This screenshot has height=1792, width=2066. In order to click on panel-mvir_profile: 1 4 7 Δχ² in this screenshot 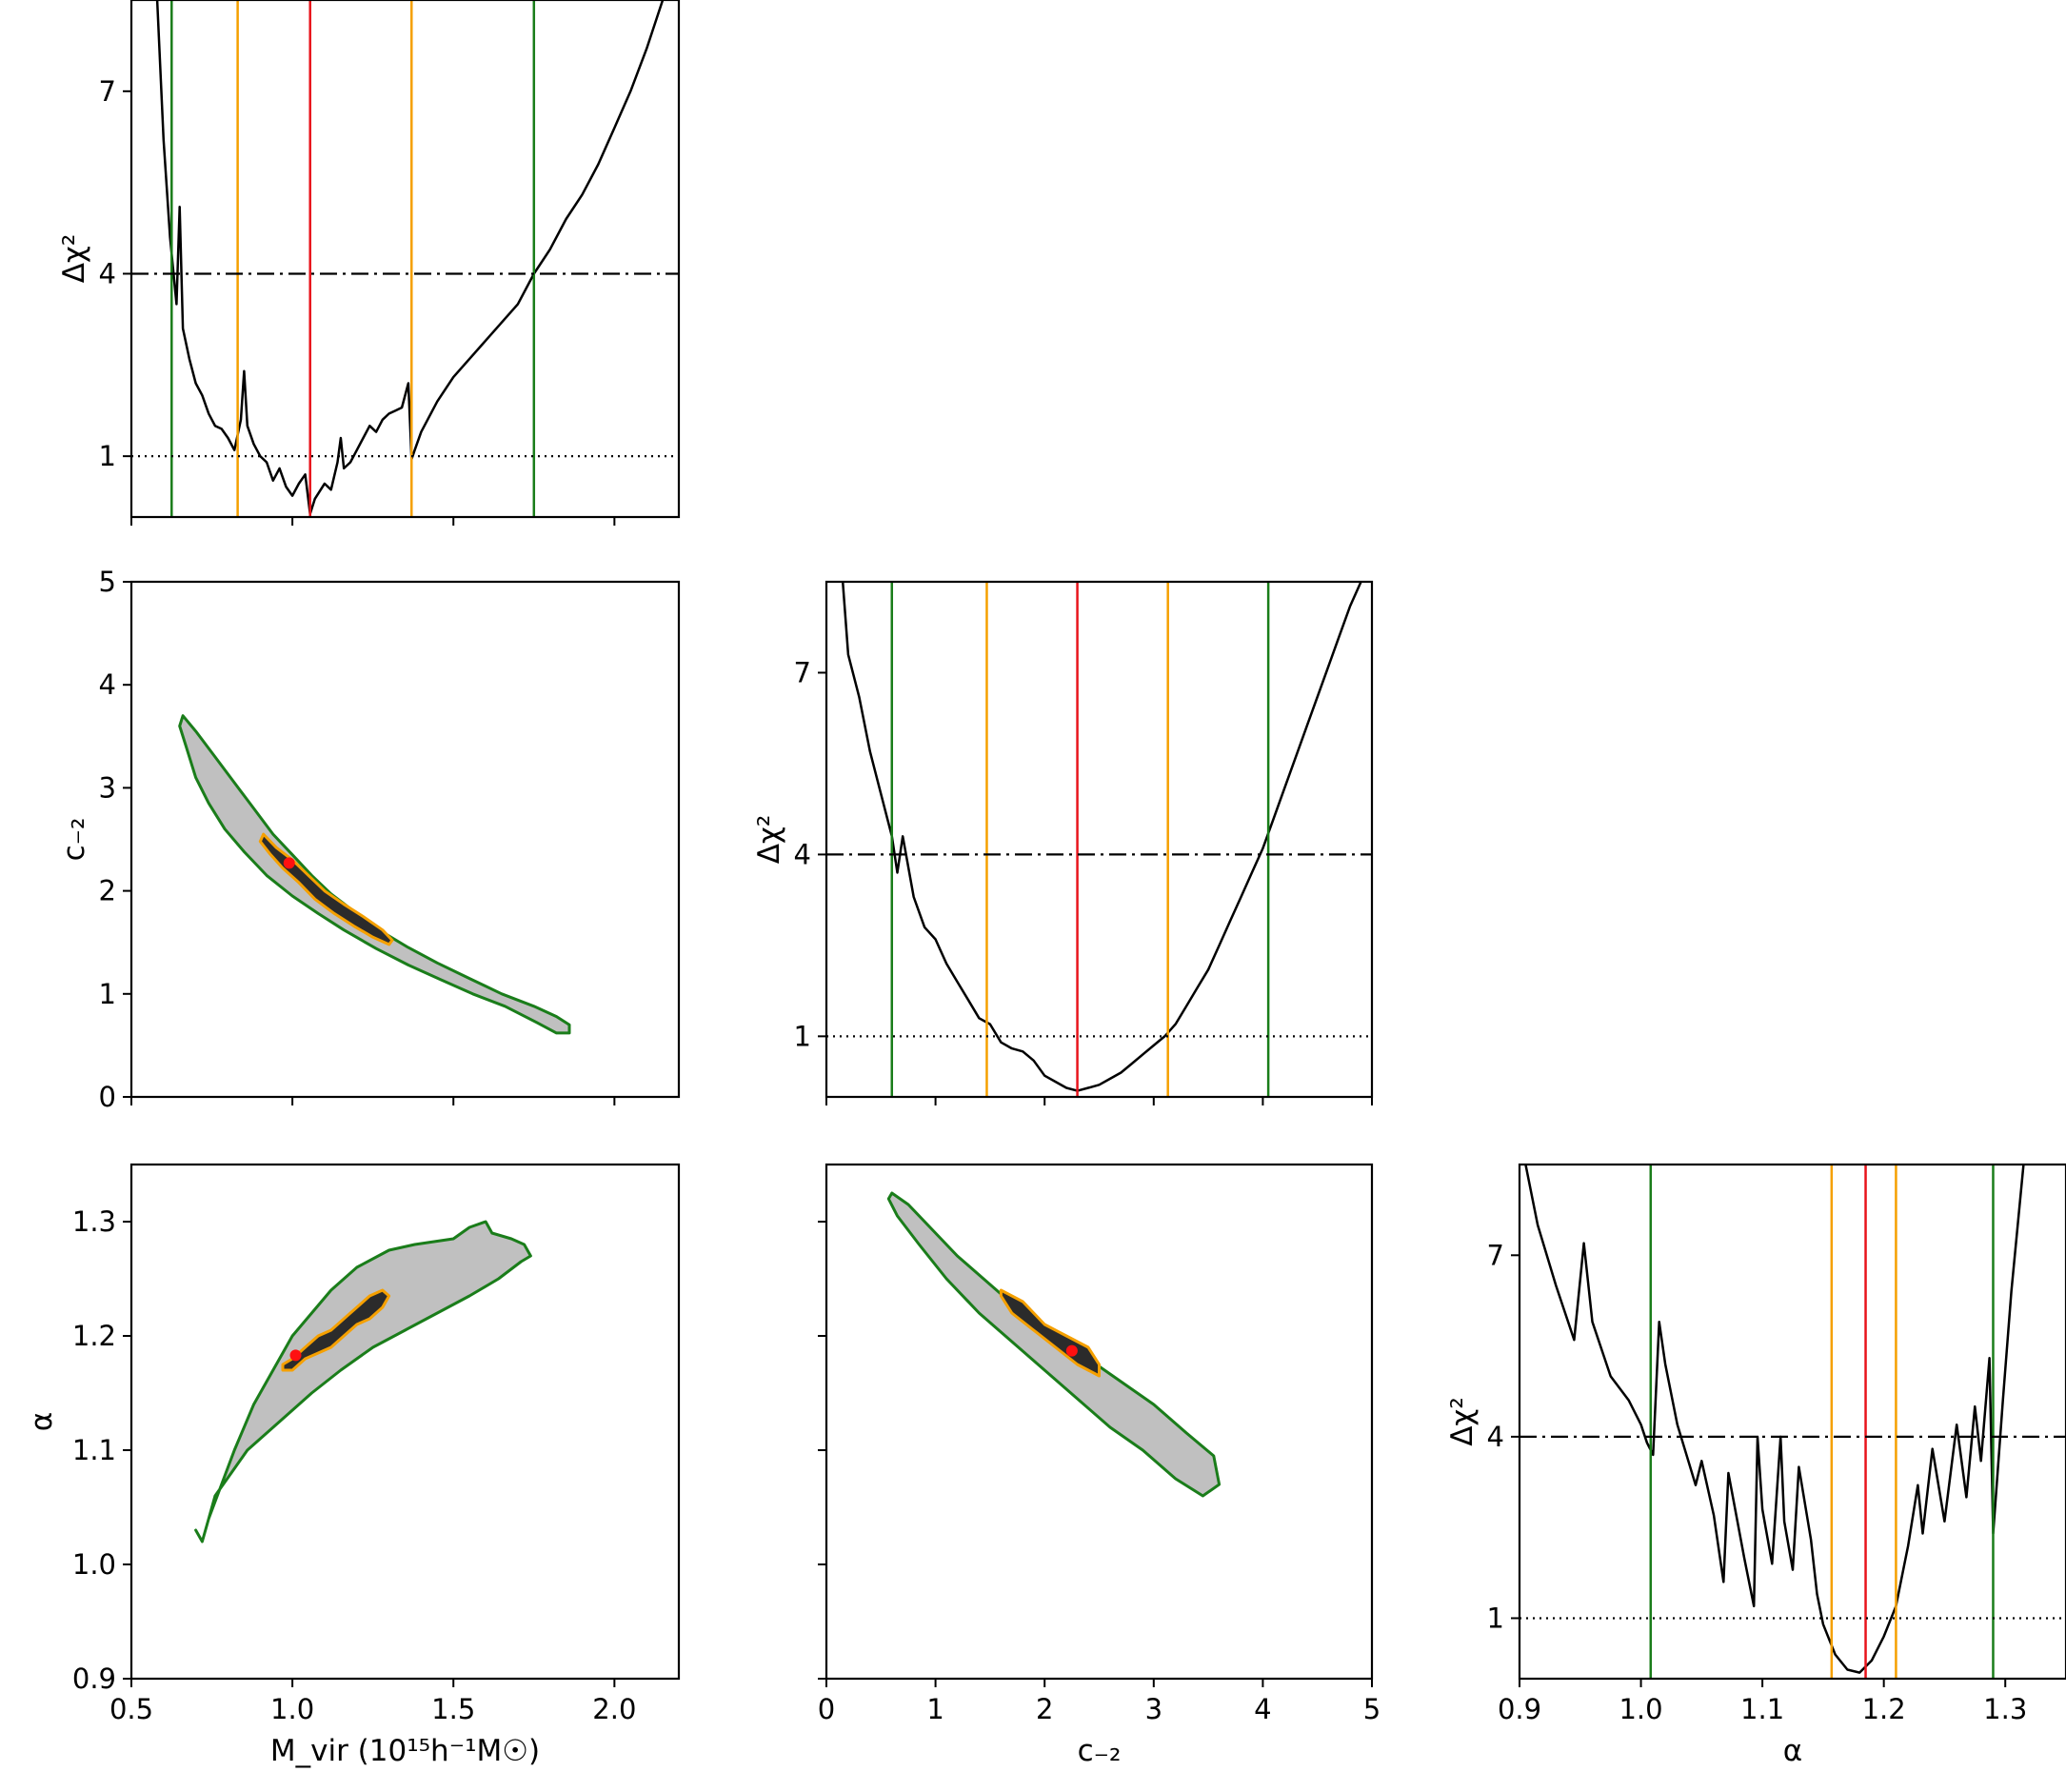, I will do `click(369, 263)`.